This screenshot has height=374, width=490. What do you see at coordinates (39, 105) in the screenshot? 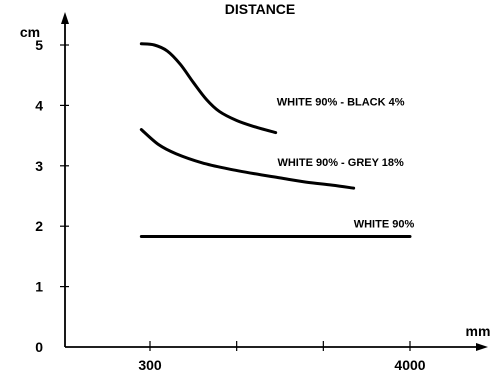
I see `y-tick-label-4: 4` at bounding box center [39, 105].